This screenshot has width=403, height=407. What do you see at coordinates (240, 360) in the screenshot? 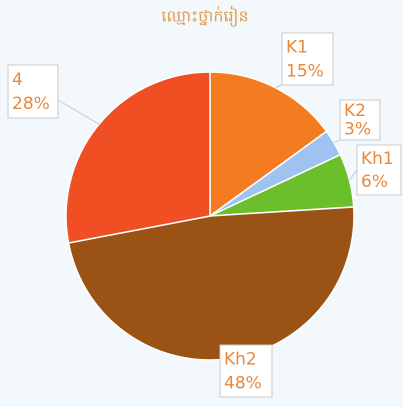
I see `slice-name: Kh2` at bounding box center [240, 360].